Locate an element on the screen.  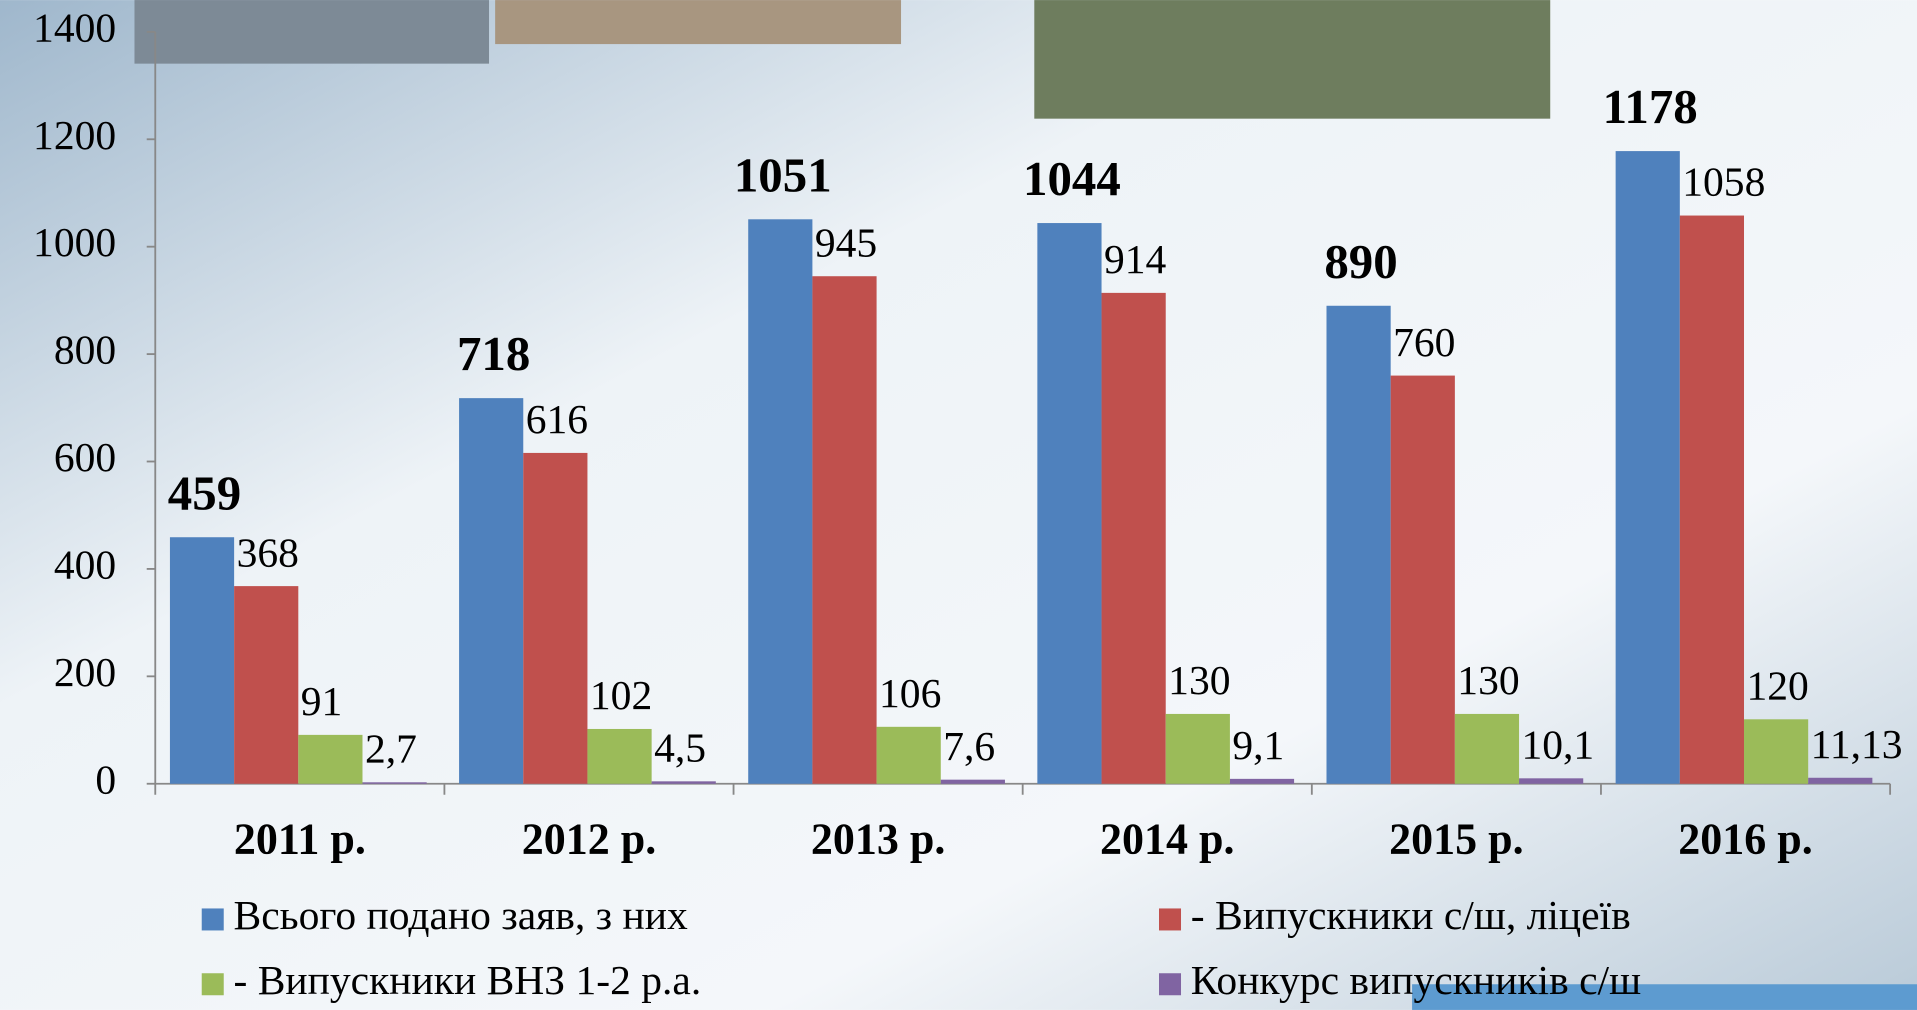
y-tick-label: 400 is located at coordinates (85, 564).